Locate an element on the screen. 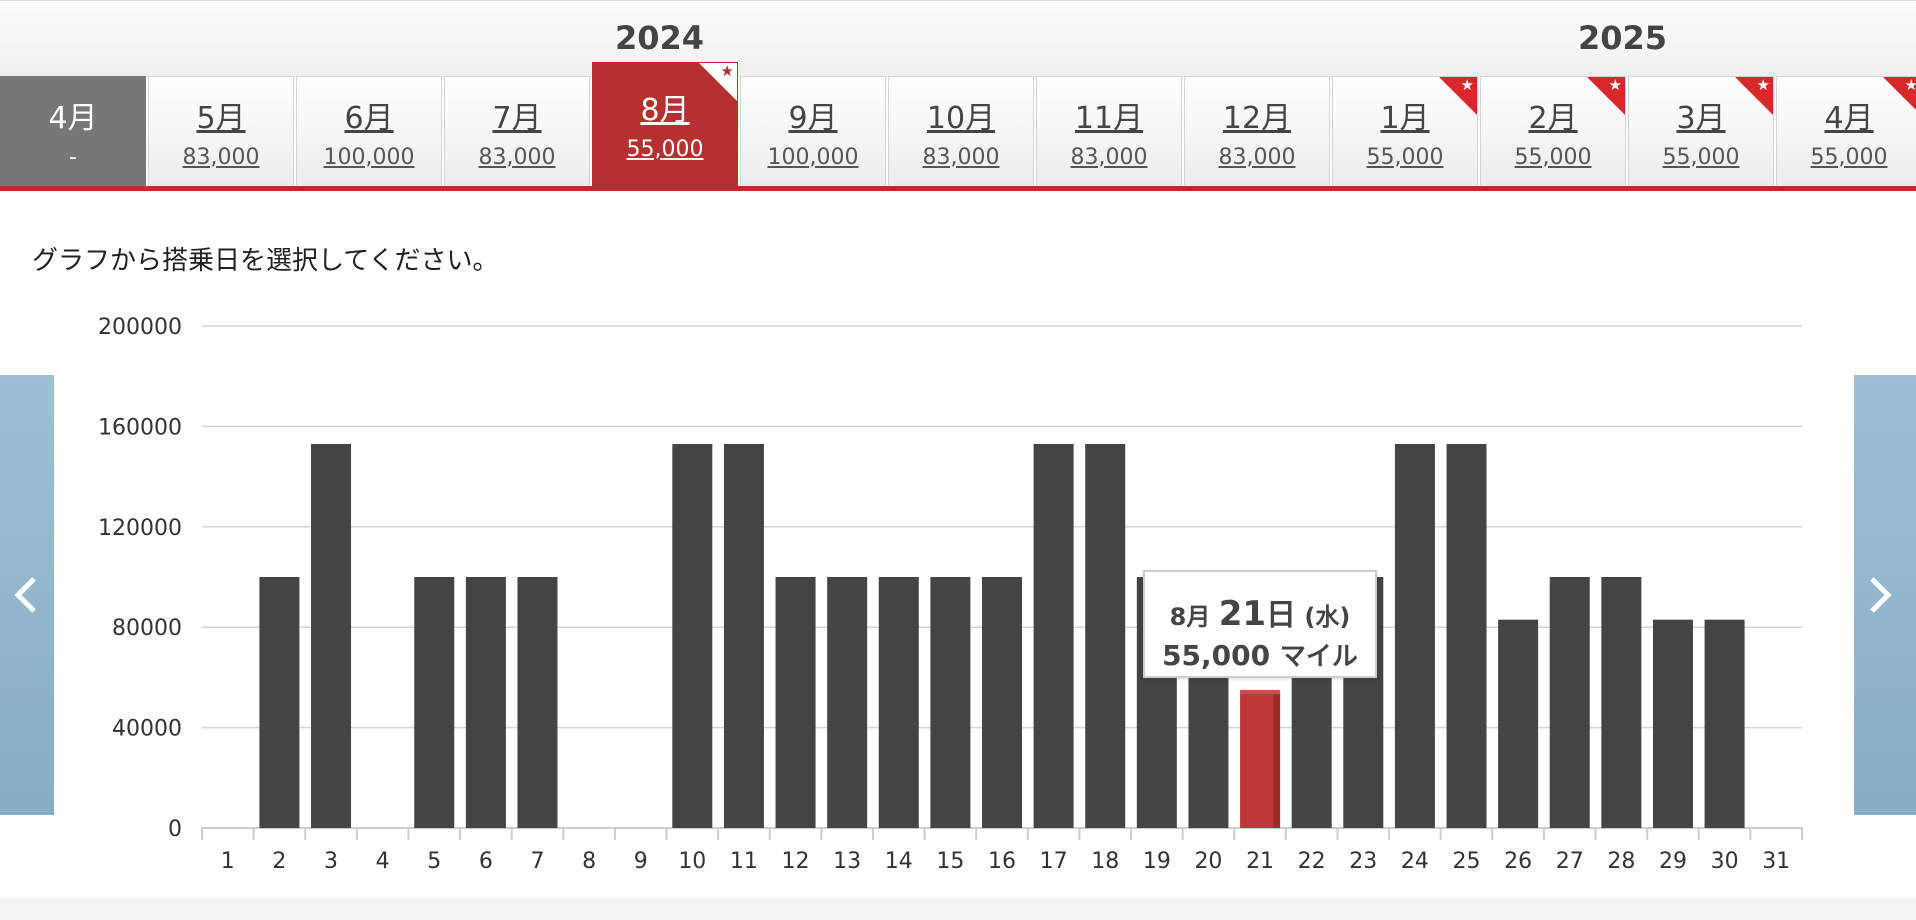  x-tick-label: 26 is located at coordinates (1518, 861).